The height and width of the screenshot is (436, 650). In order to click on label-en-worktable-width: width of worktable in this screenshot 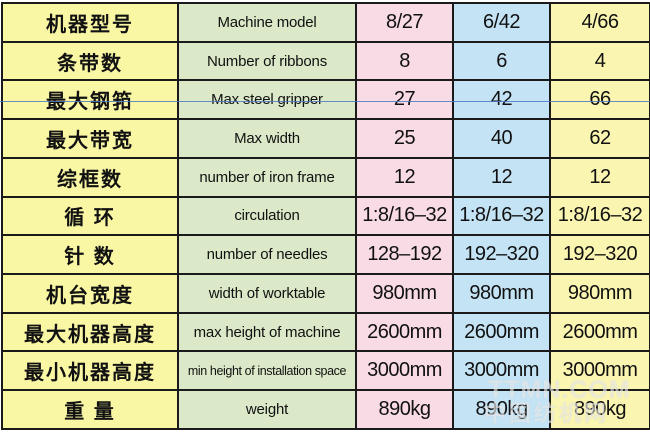, I will do `click(267, 293)`.